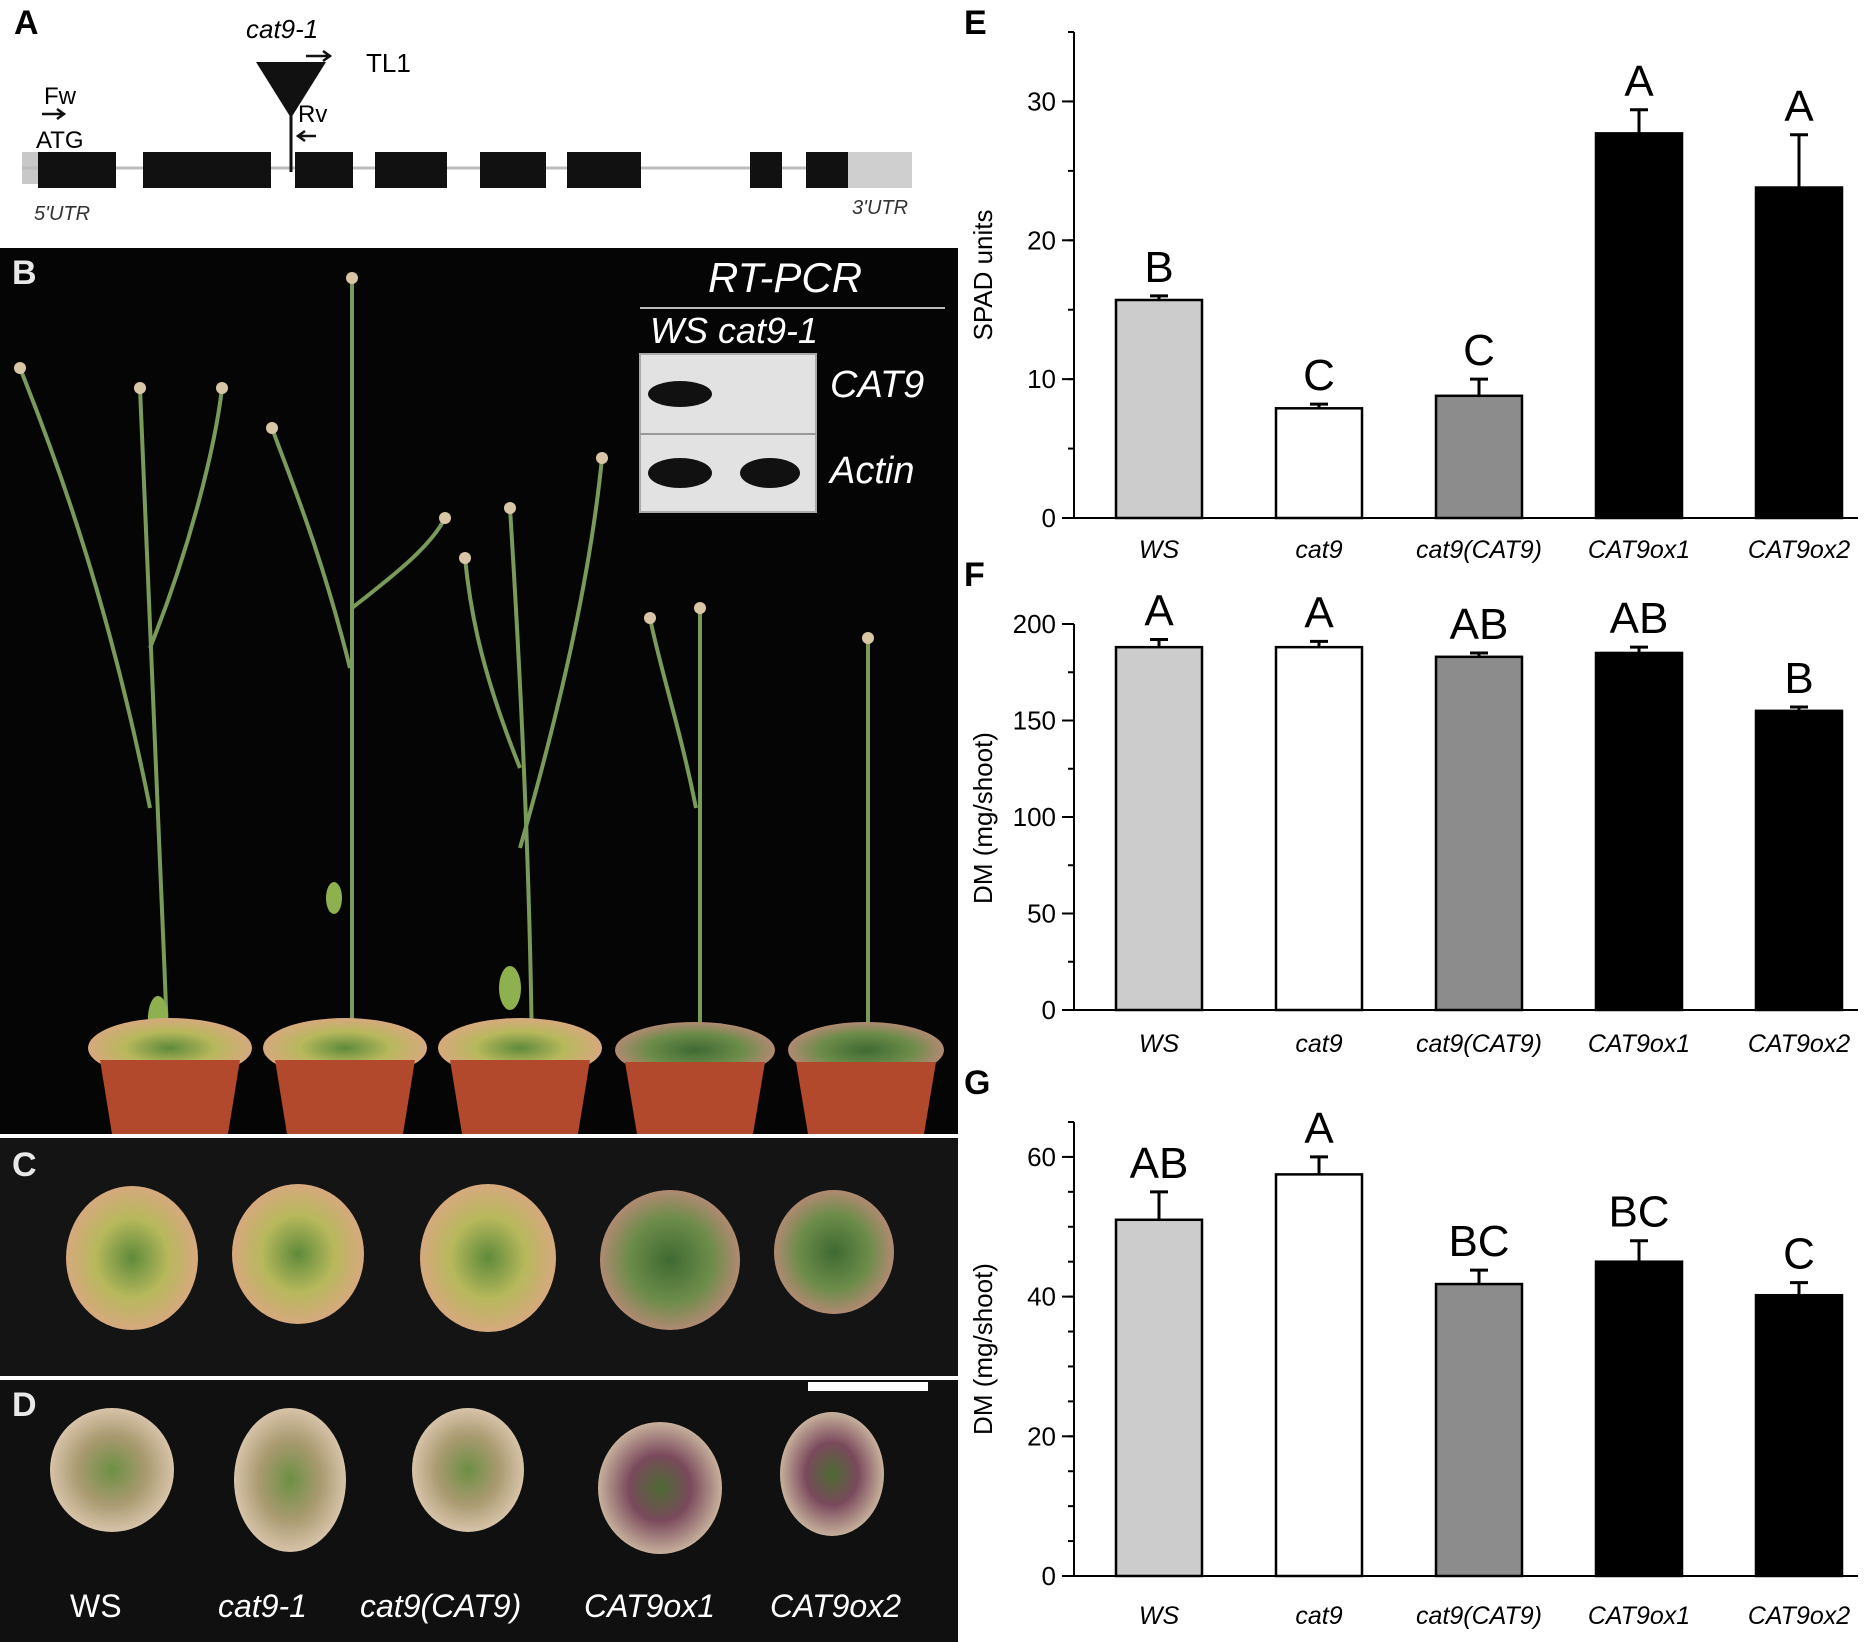  Describe the element at coordinates (695, 1078) in the screenshot. I see `potted-plant-cat9ox1` at that location.